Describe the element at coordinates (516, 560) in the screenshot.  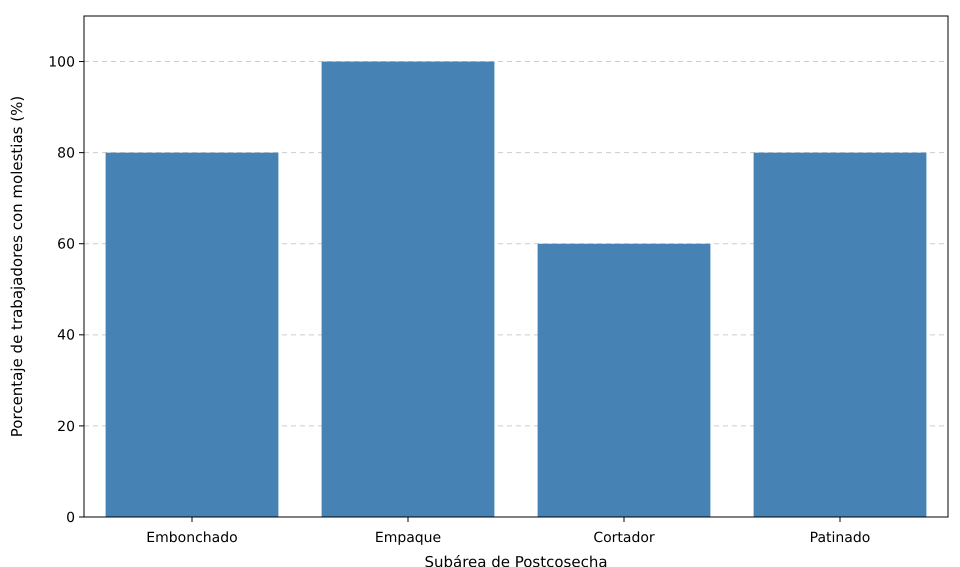
I see `x-axis-title: Subárea de Postcosecha` at that location.